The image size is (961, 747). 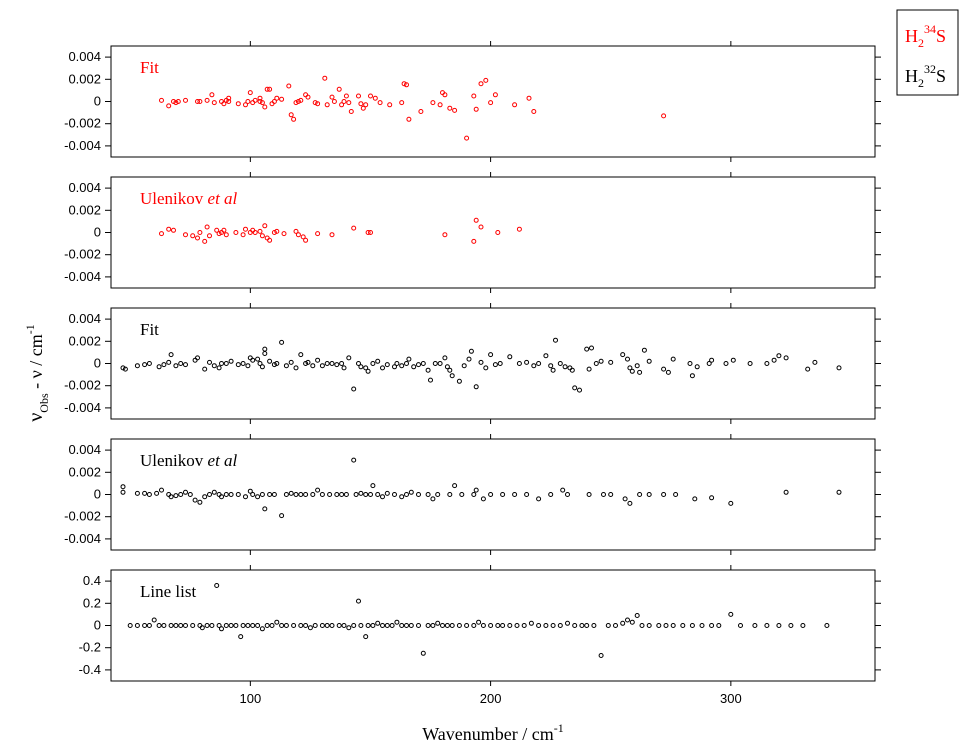 What do you see at coordinates (84, 56) in the screenshot?
I see `y-tick-label: 0.004` at bounding box center [84, 56].